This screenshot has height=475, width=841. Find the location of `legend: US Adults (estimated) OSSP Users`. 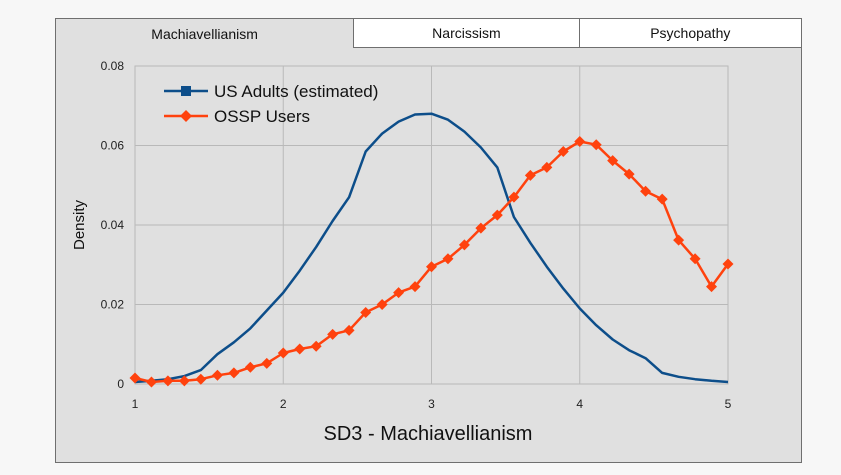

legend: US Adults (estimated) OSSP Users is located at coordinates (271, 104).